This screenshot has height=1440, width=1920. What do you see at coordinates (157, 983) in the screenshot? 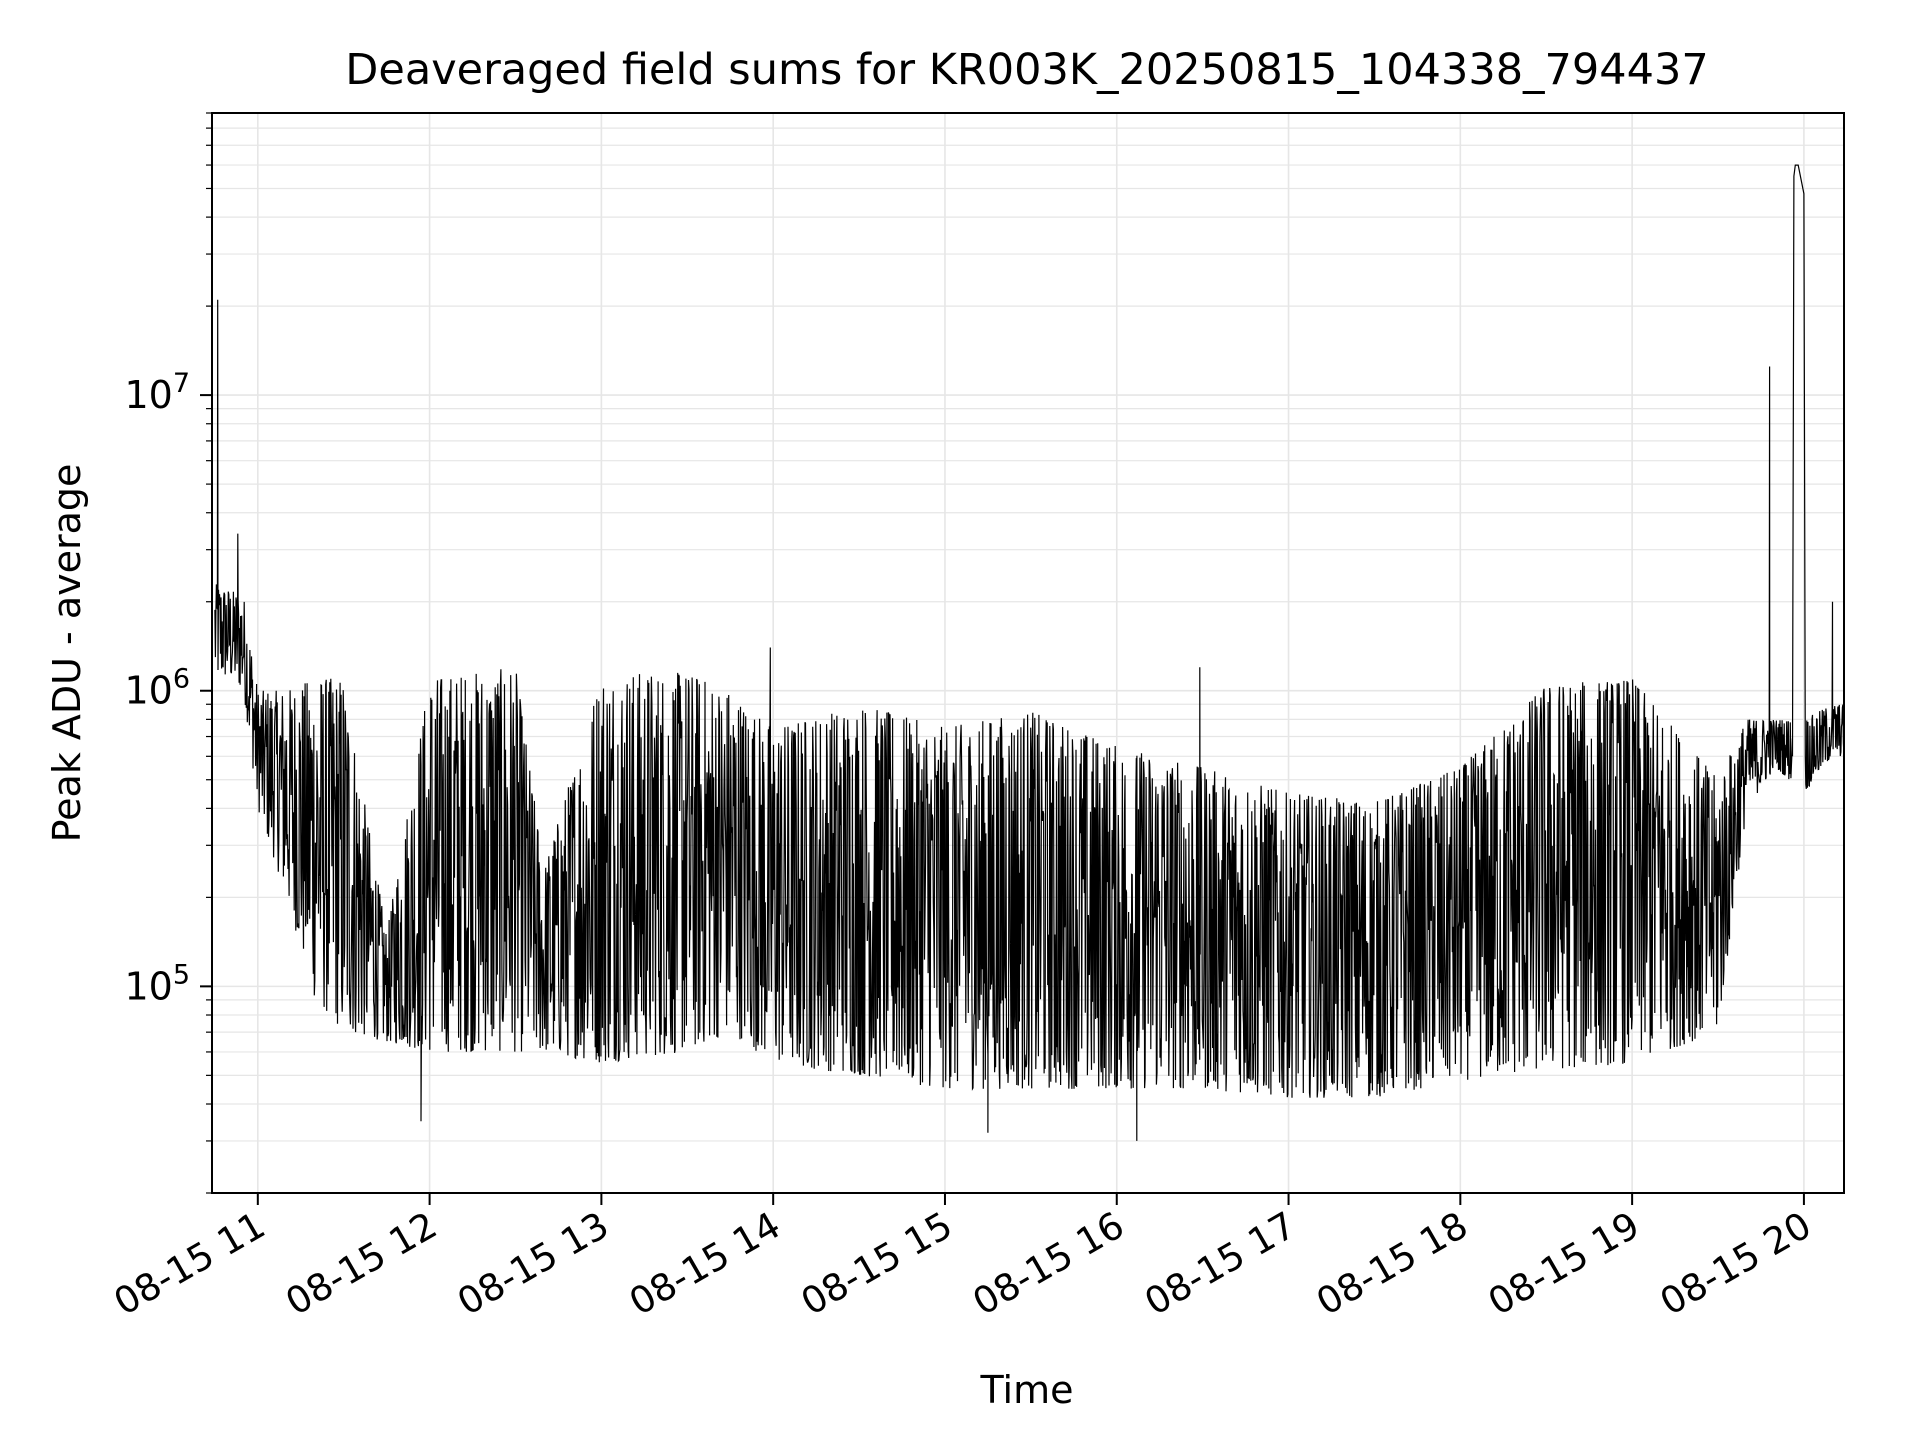
I see `y-tick-label: 105` at bounding box center [157, 983].